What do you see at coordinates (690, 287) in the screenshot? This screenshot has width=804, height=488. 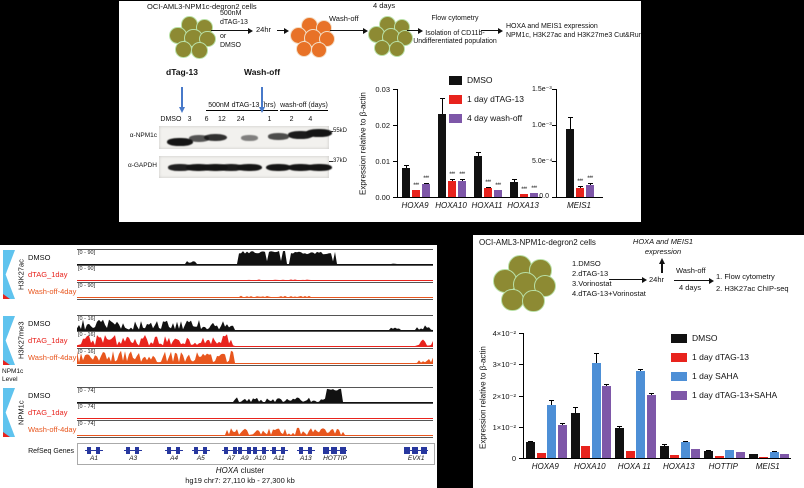 I see `days-label-2: 4 days` at bounding box center [690, 287].